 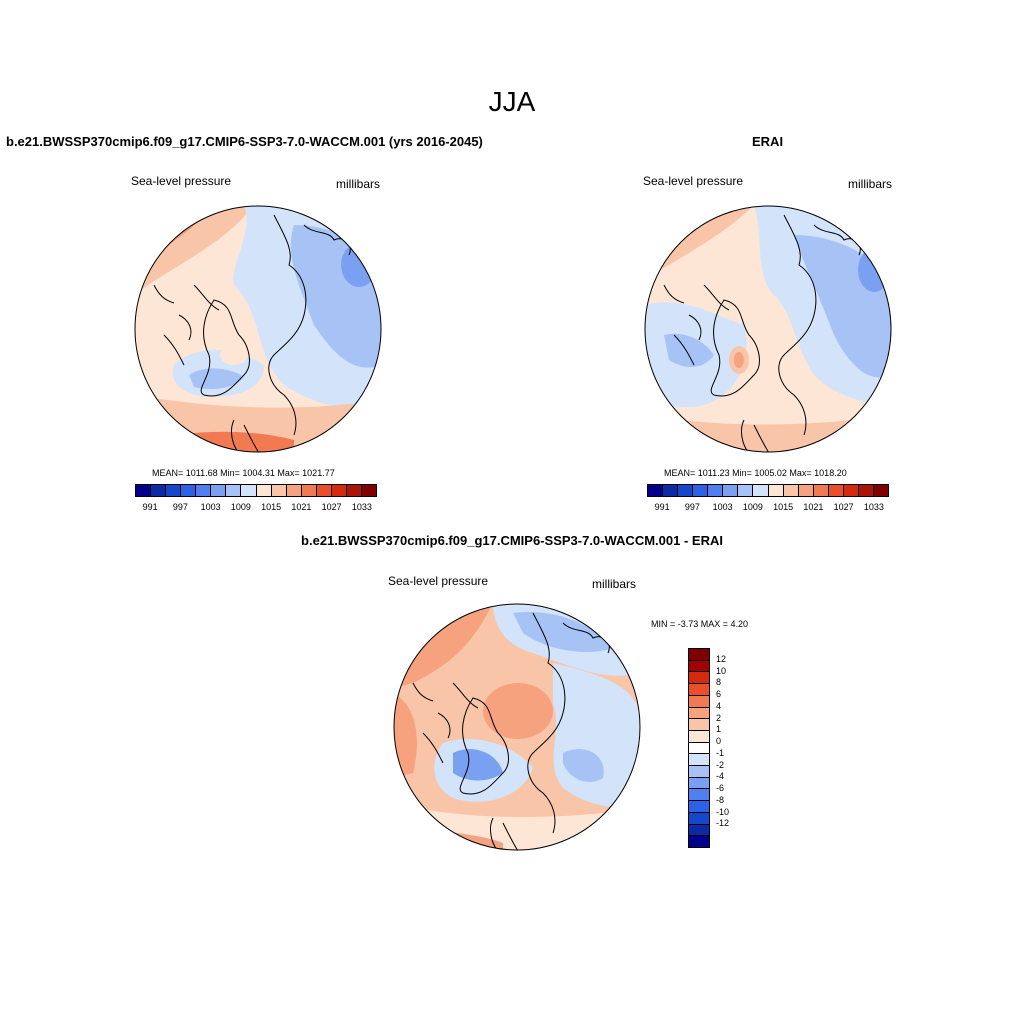 What do you see at coordinates (361, 507) in the screenshot?
I see `model-colorbar-tick-label: 1033` at bounding box center [361, 507].